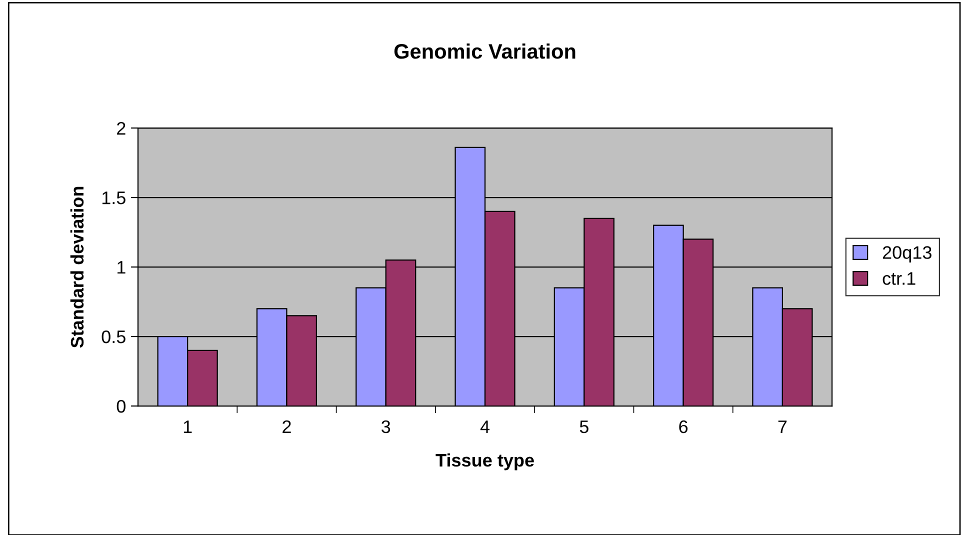 The image size is (961, 535). I want to click on y-tick-label: 0.5, so click(114, 337).